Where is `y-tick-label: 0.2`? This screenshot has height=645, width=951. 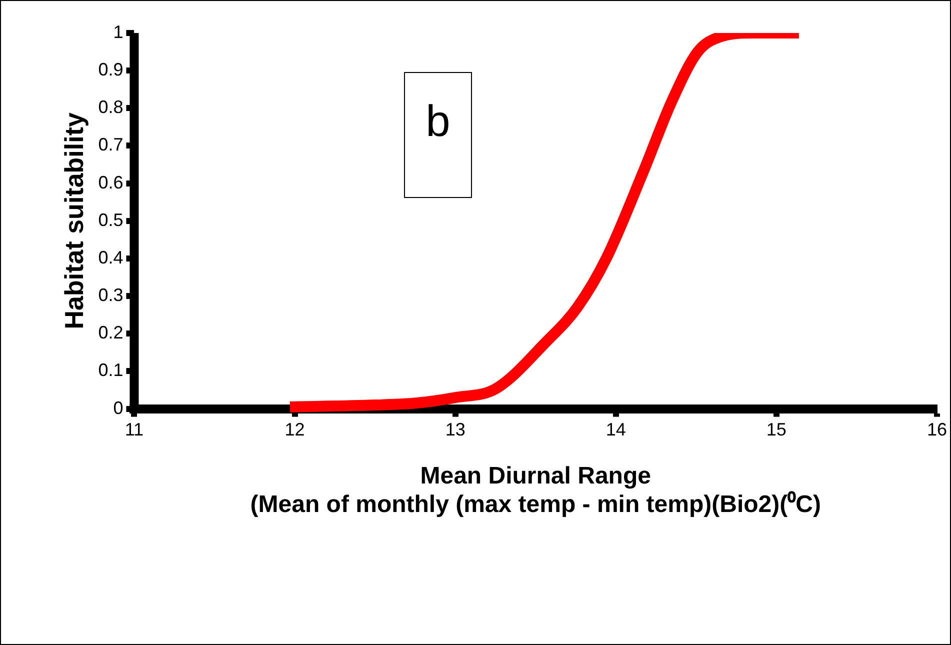 y-tick-label: 0.2 is located at coordinates (111, 332).